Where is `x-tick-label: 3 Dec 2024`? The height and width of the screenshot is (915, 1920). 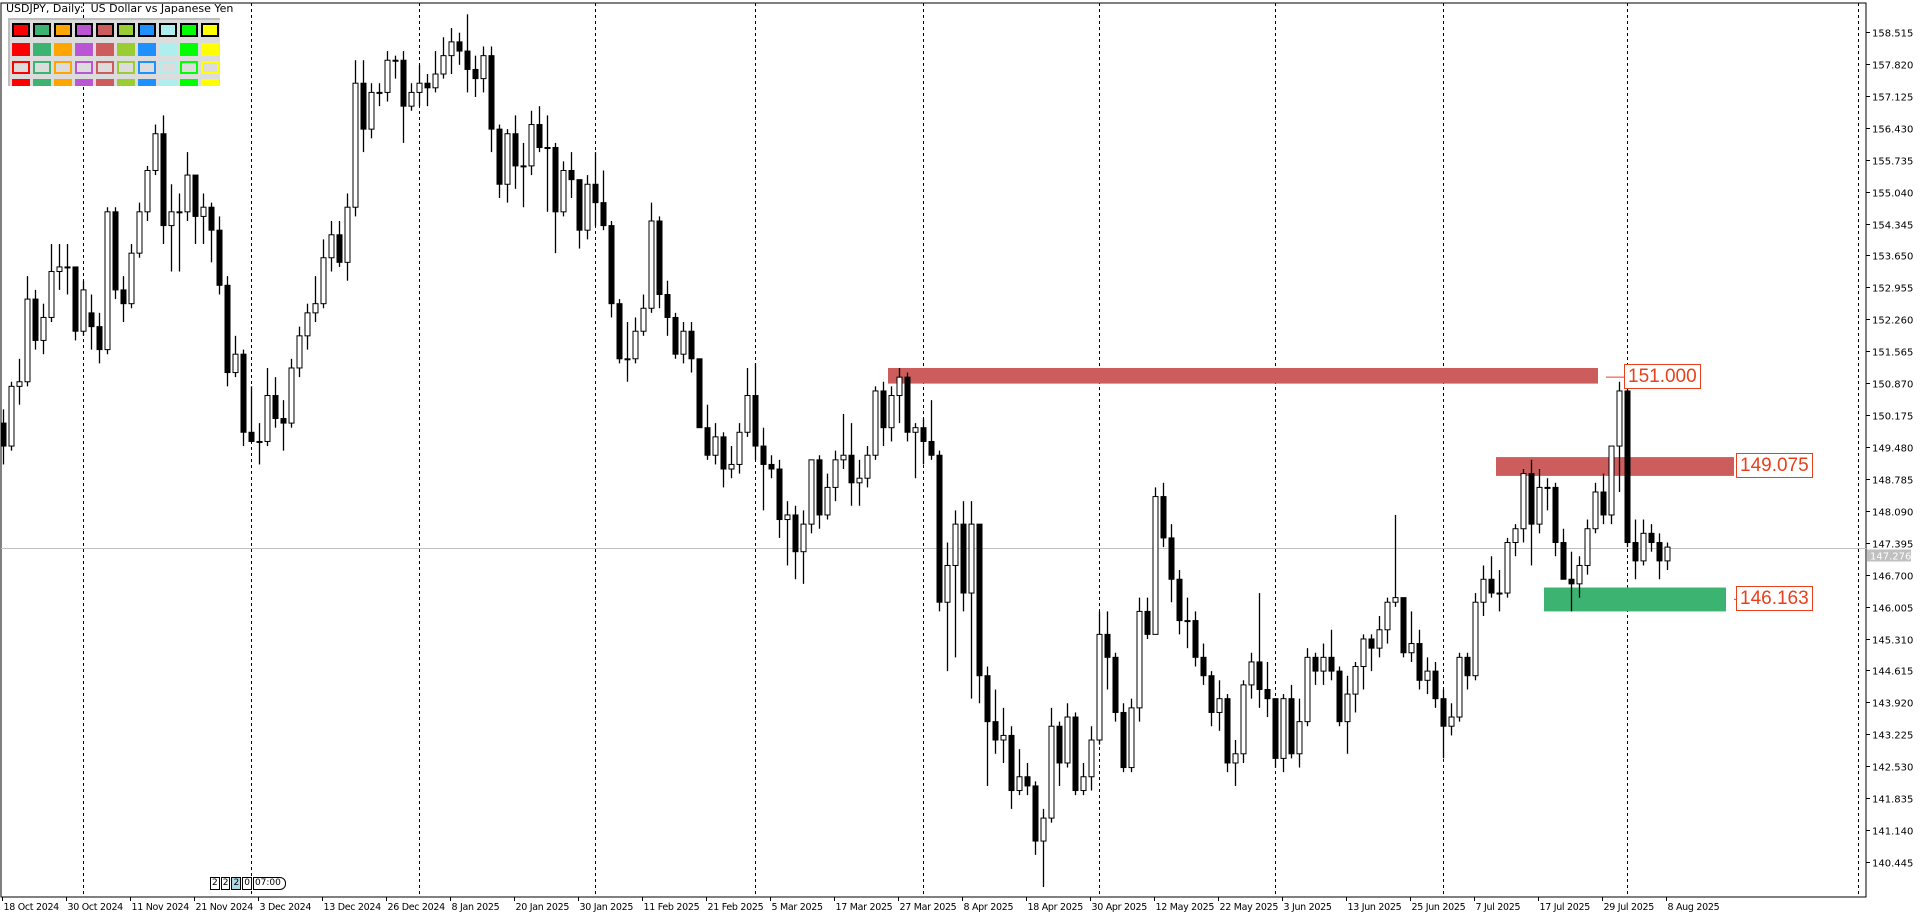
x-tick-label: 3 Dec 2024 is located at coordinates (286, 907).